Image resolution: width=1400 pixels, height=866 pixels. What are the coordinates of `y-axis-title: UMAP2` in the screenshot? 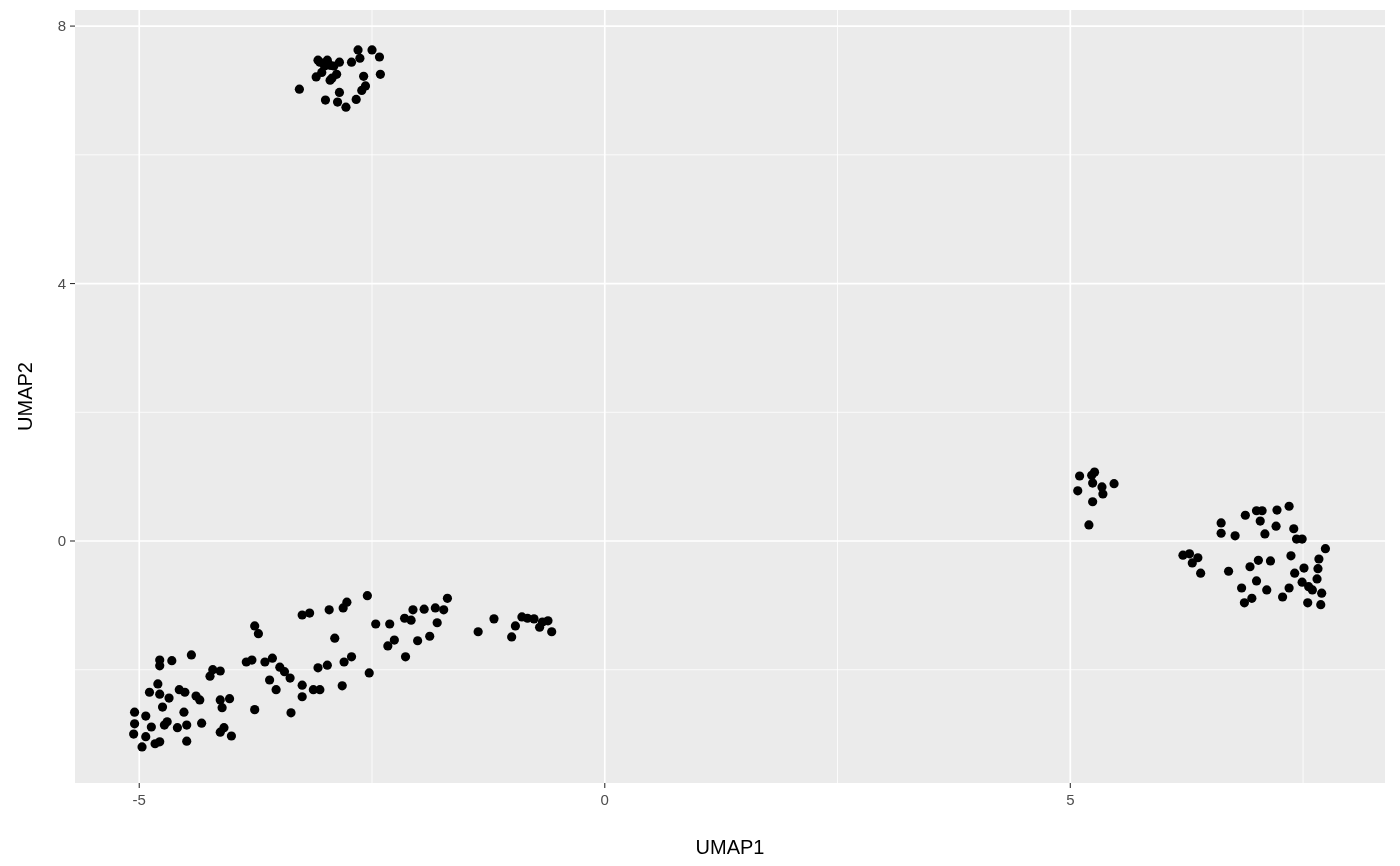 It's located at (25, 396).